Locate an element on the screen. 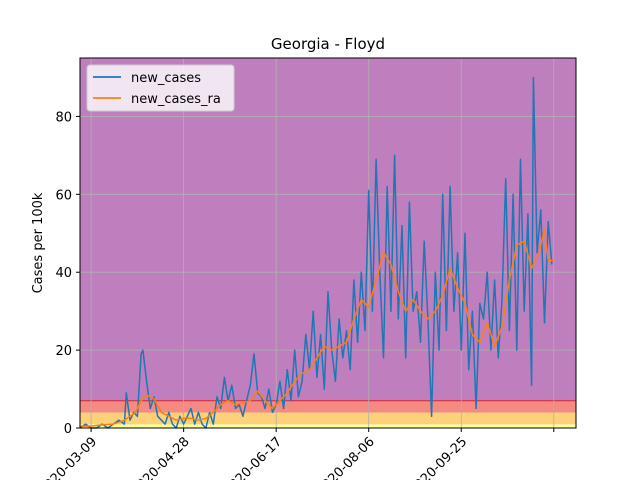  y-tick-label-0: 0 is located at coordinates (68, 429).